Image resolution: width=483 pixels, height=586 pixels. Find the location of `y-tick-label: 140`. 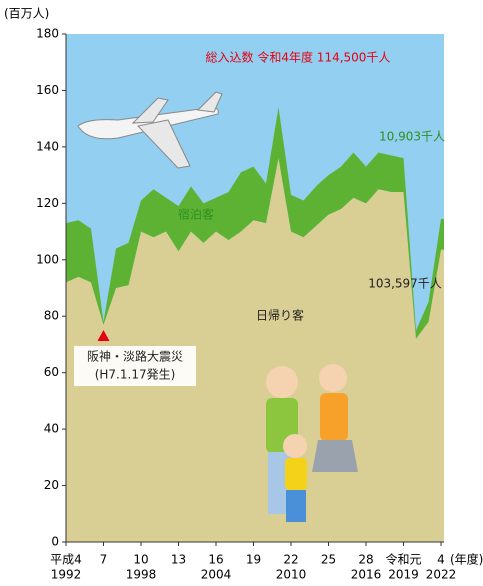

y-tick-label: 140 is located at coordinates (47, 146).